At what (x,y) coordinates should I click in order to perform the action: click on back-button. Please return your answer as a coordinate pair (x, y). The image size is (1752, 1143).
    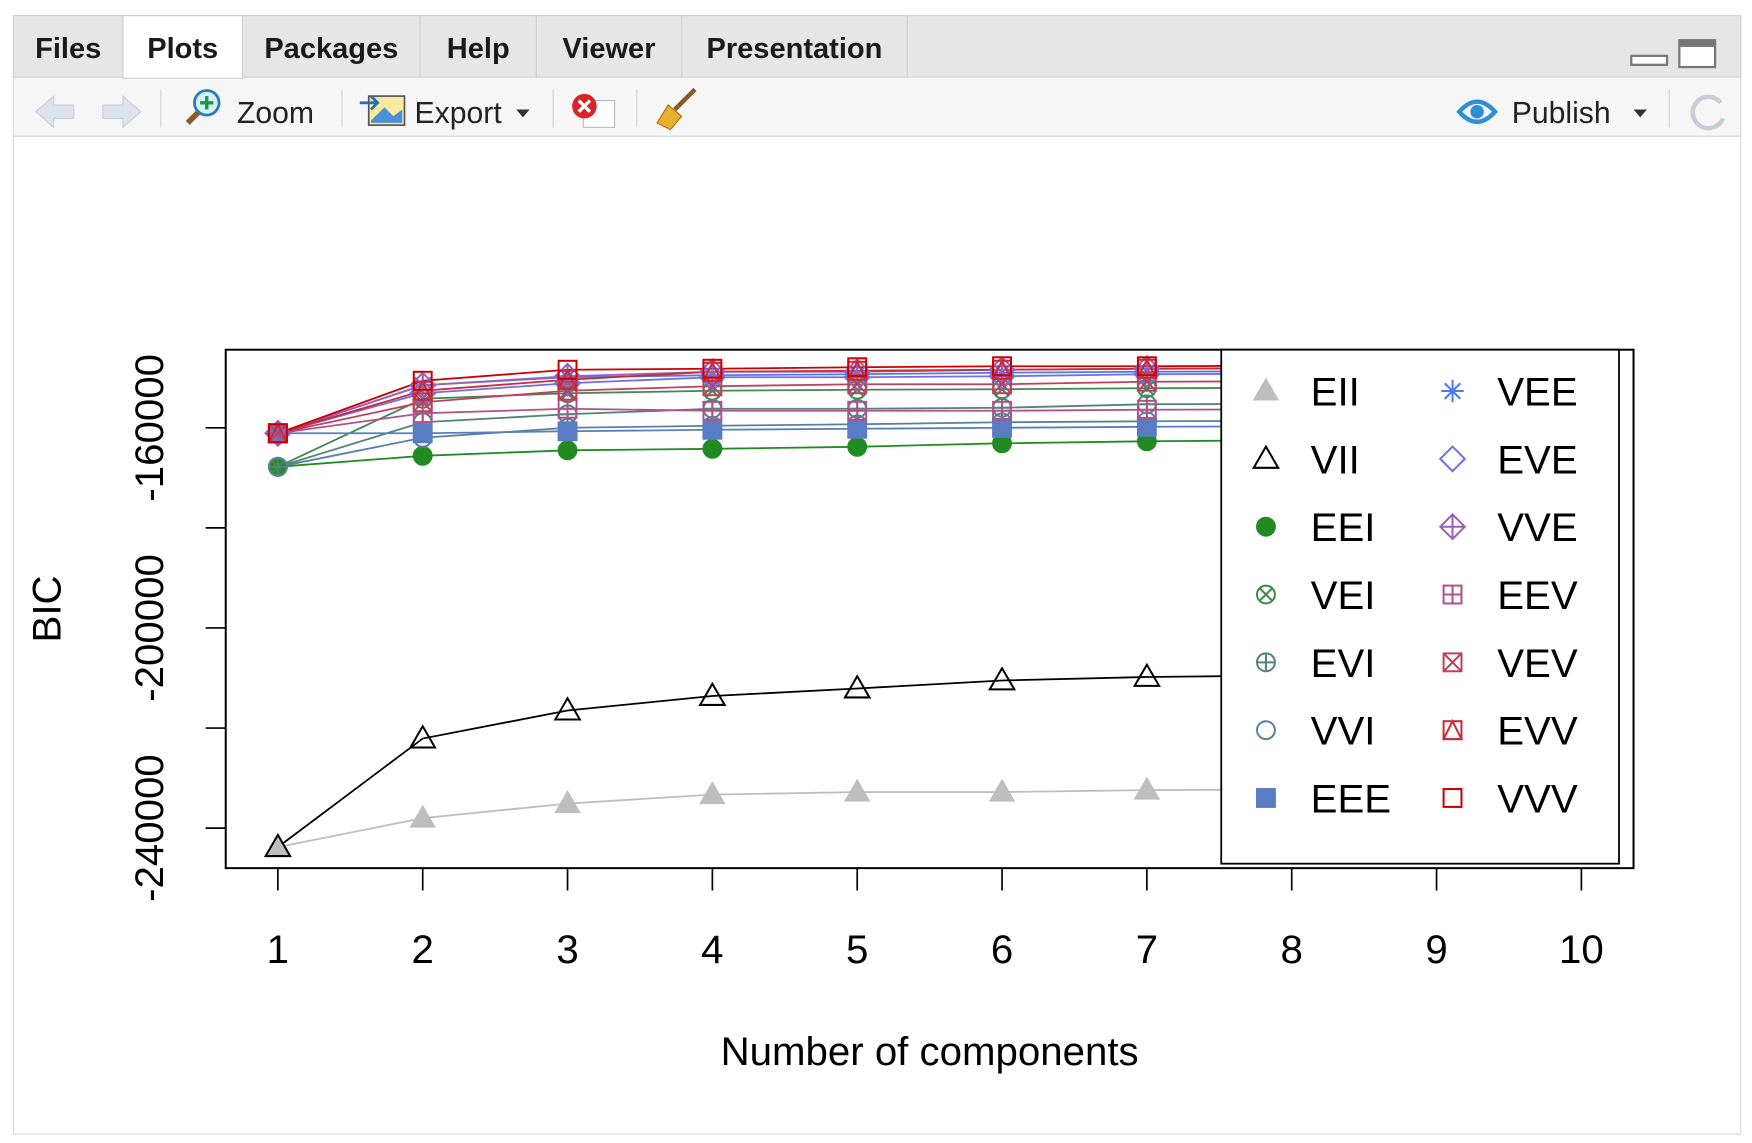
    Looking at the image, I should click on (54, 111).